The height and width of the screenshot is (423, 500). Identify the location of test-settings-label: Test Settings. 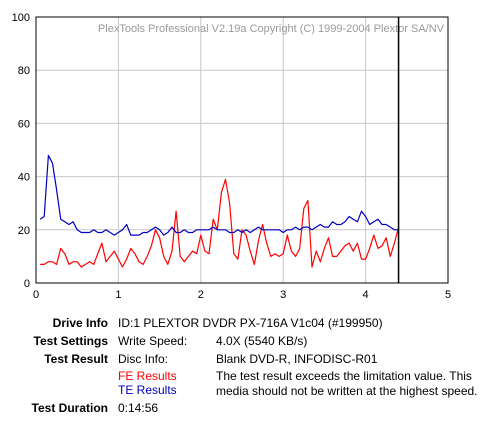
(70, 341).